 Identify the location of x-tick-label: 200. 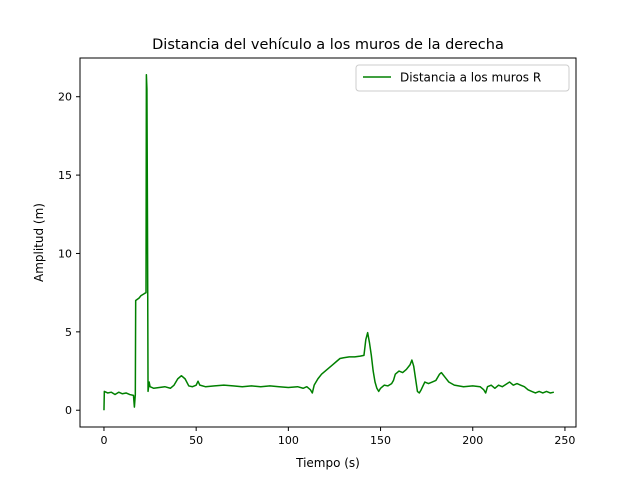
(472, 440).